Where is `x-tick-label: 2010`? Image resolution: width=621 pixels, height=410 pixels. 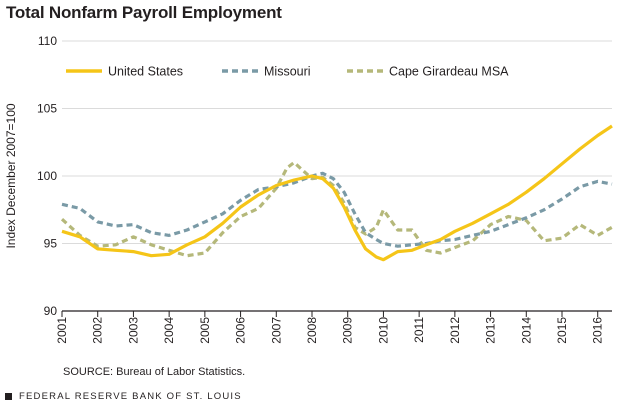 x-tick-label: 2010 is located at coordinates (383, 330).